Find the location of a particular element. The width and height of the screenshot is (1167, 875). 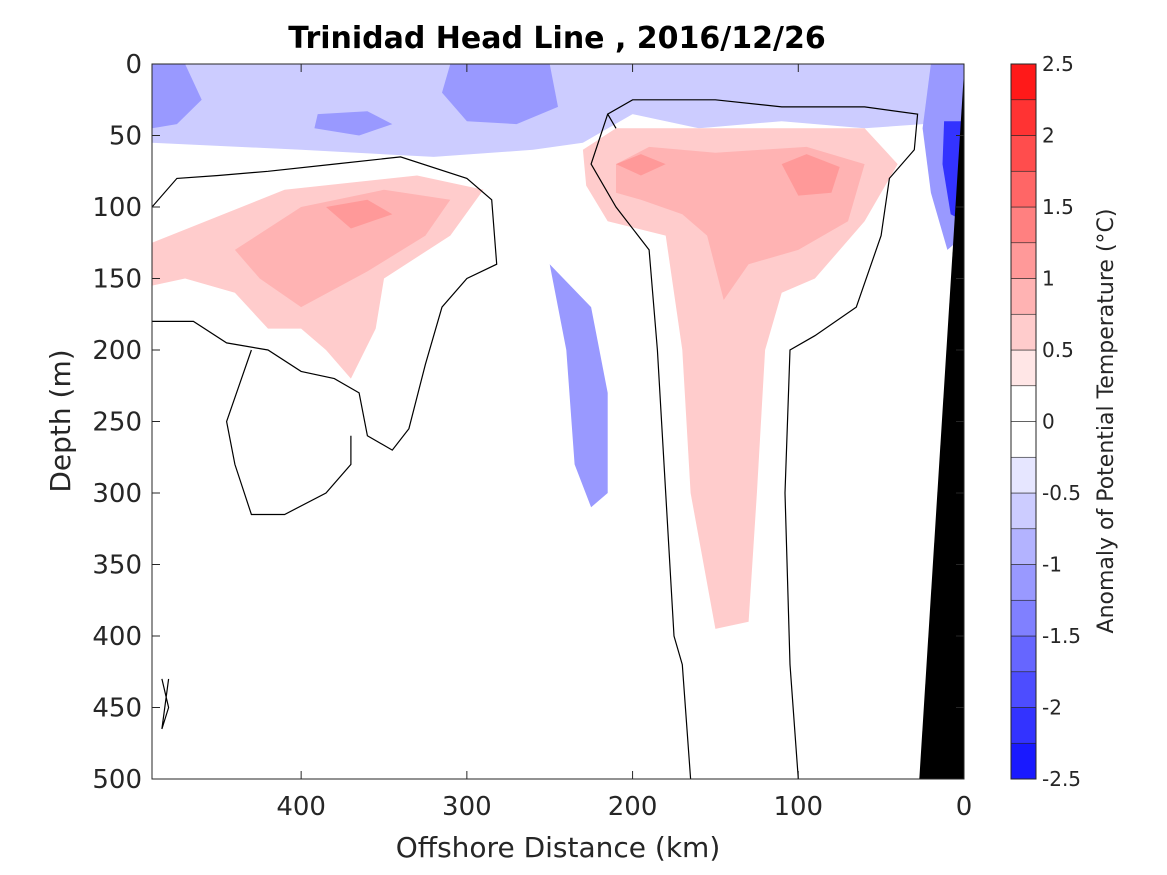

y-tick-label: 150 is located at coordinates (117, 280).